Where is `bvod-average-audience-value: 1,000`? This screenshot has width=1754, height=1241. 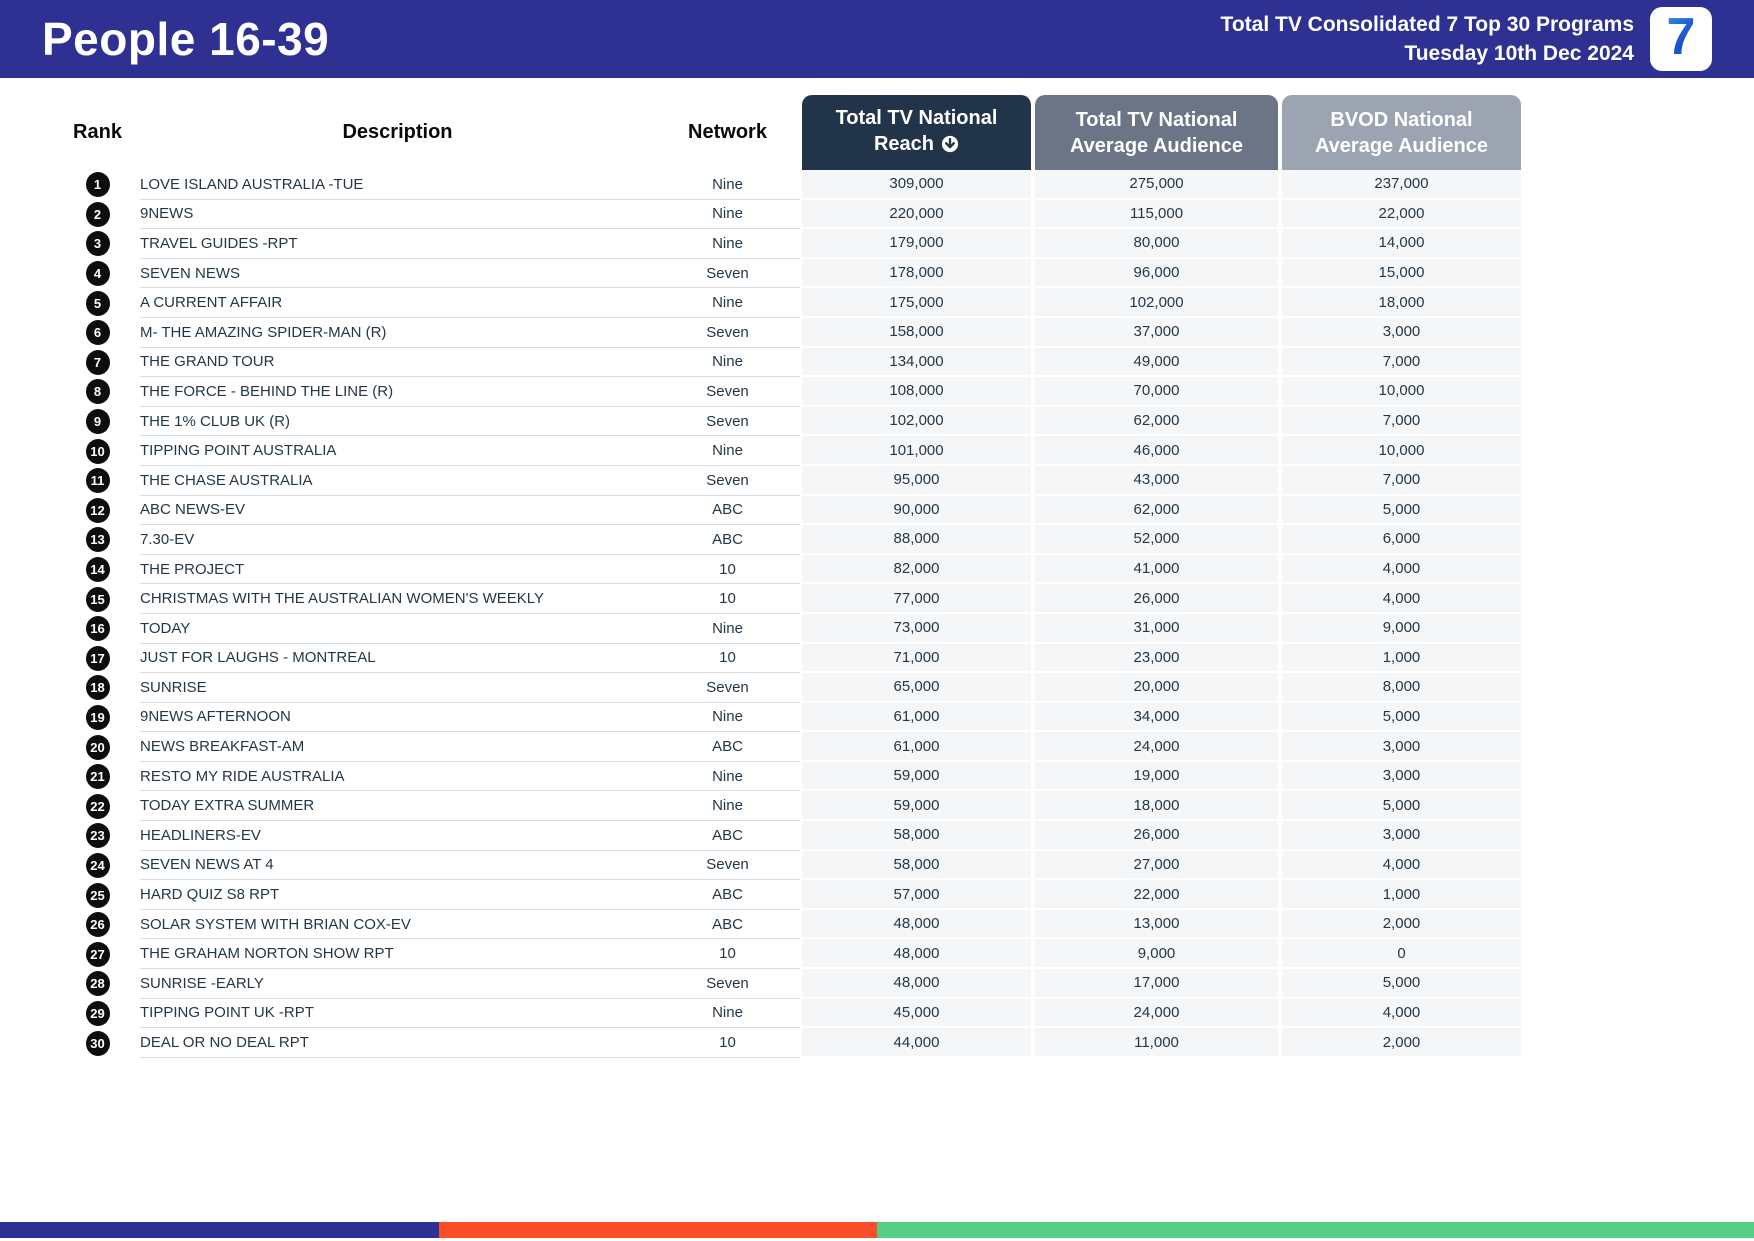
bvod-average-audience-value: 1,000 is located at coordinates (1401, 658).